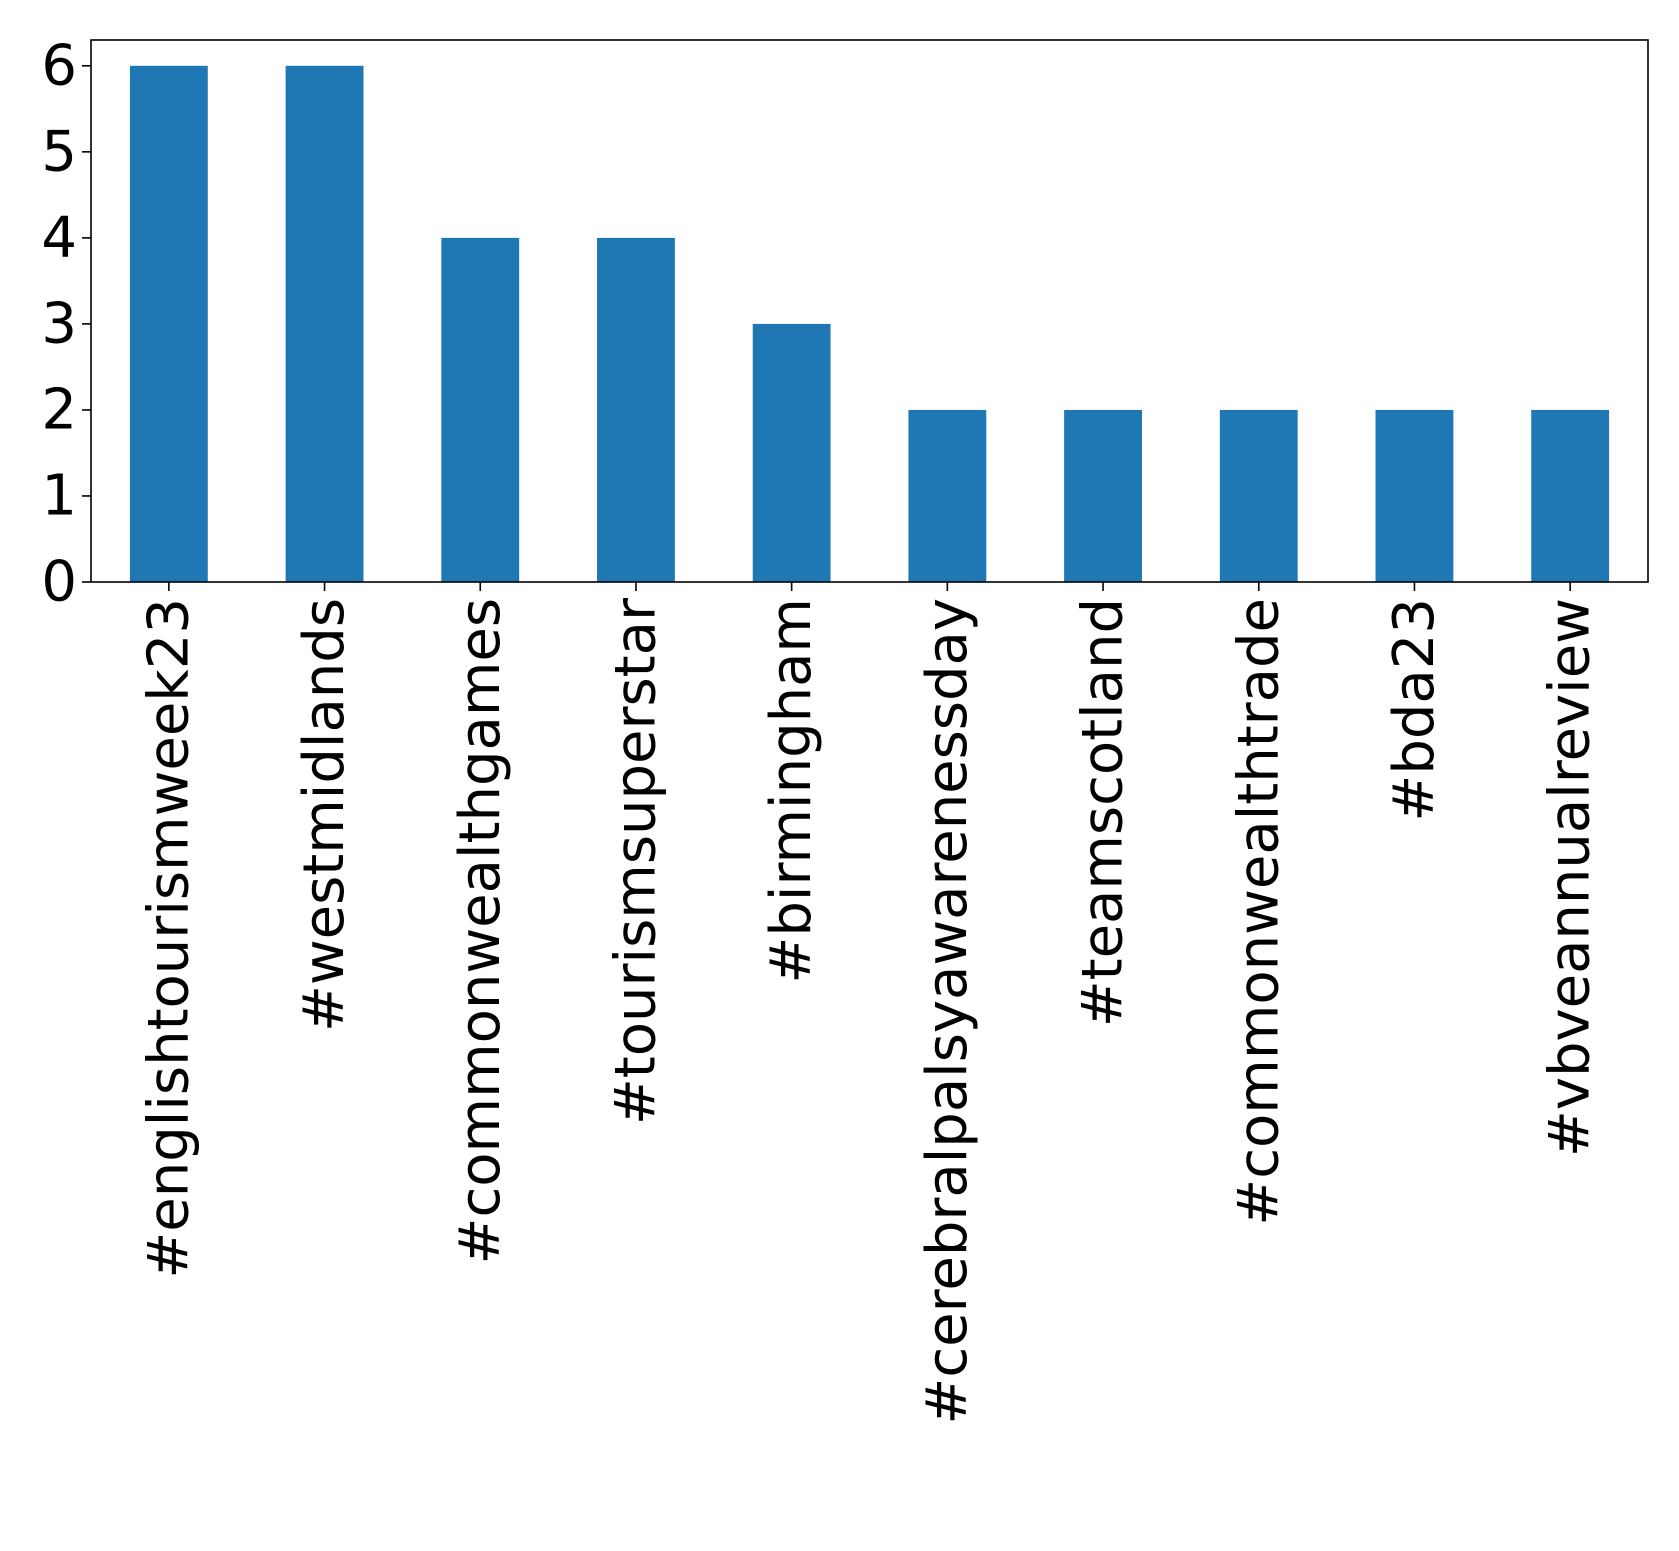 This screenshot has height=1551, width=1679. I want to click on x-tick-label: #englishtourismweek23, so click(168, 938).